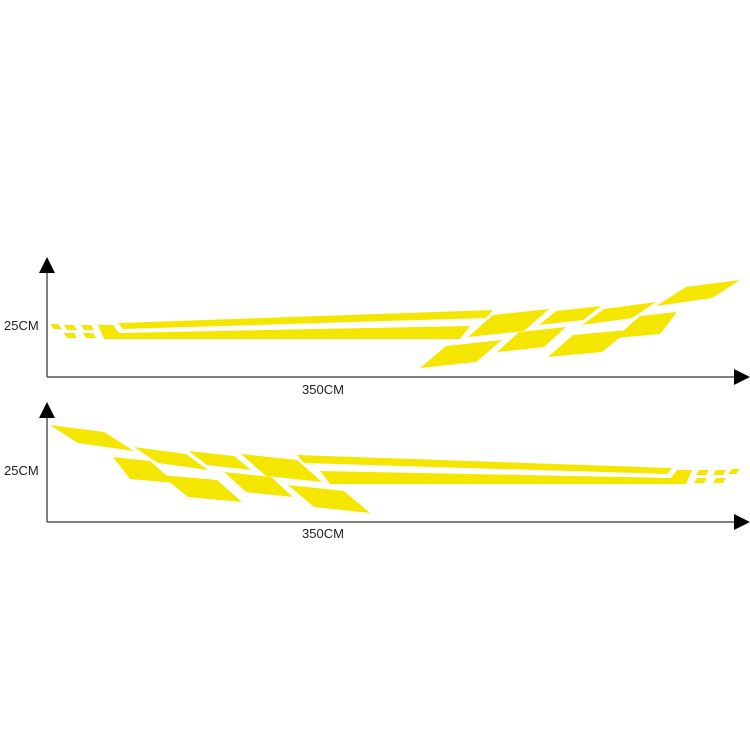 The height and width of the screenshot is (750, 750). I want to click on top-height-label: 25CM, so click(21, 325).